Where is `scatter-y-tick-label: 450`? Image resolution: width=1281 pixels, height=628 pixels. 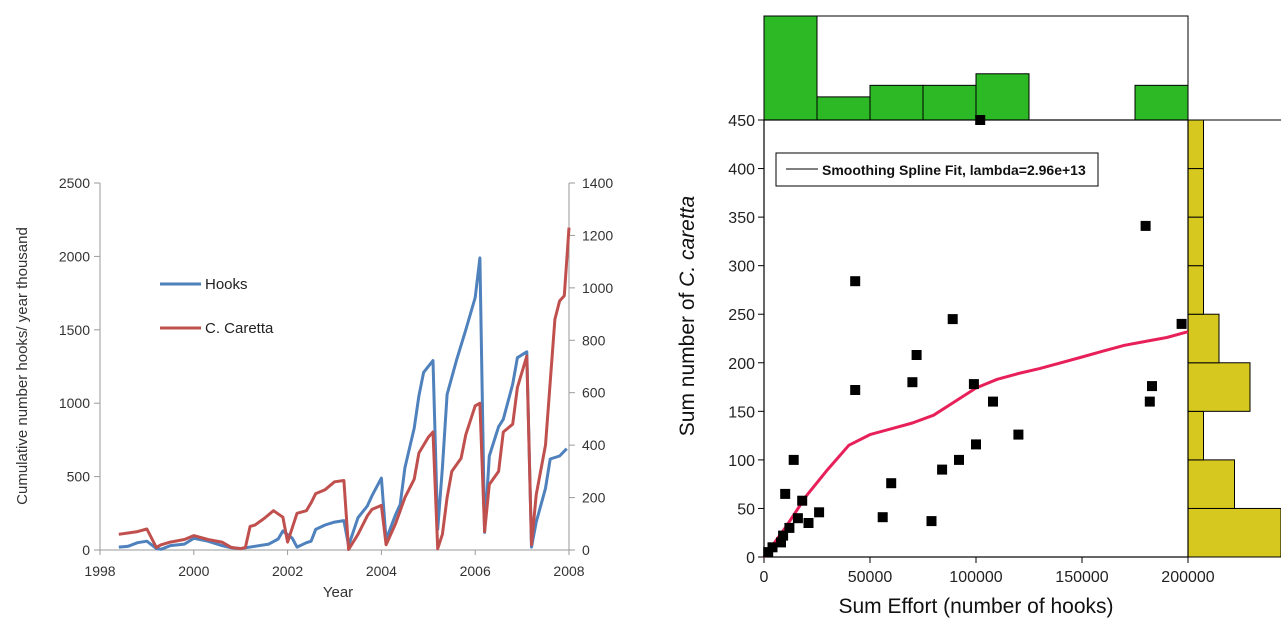 scatter-y-tick-label: 450 is located at coordinates (741, 121).